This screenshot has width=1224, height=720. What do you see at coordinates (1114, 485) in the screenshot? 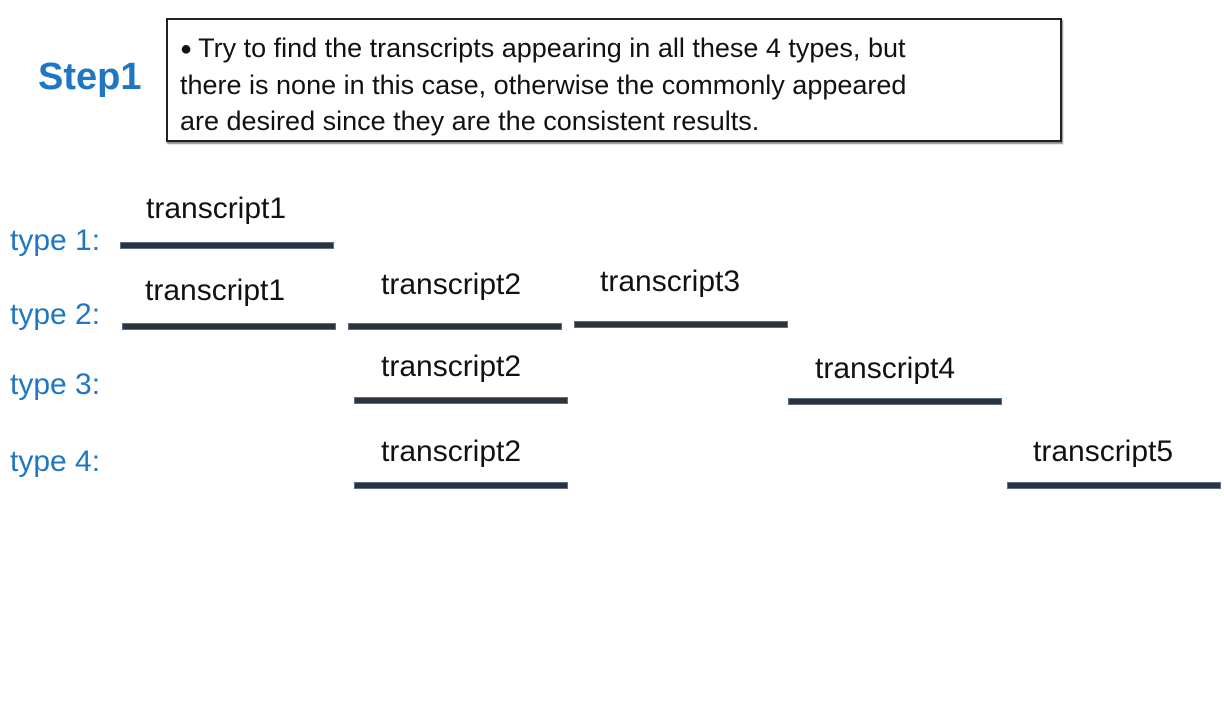
I see `type-4-transcript5-bar` at bounding box center [1114, 485].